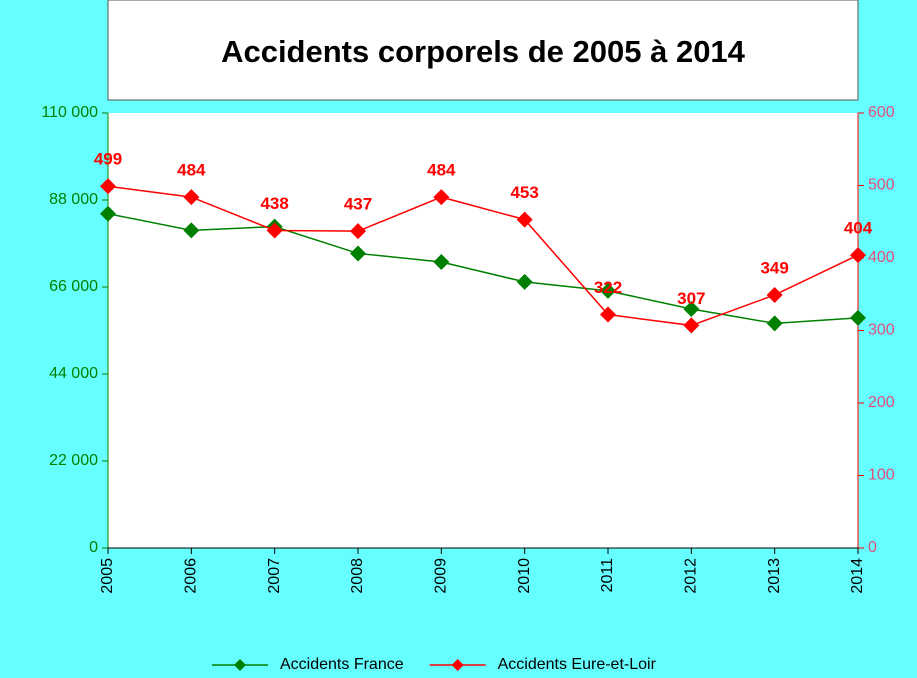 This screenshot has height=678, width=917. What do you see at coordinates (93, 547) in the screenshot?
I see `y-tick-label: 0` at bounding box center [93, 547].